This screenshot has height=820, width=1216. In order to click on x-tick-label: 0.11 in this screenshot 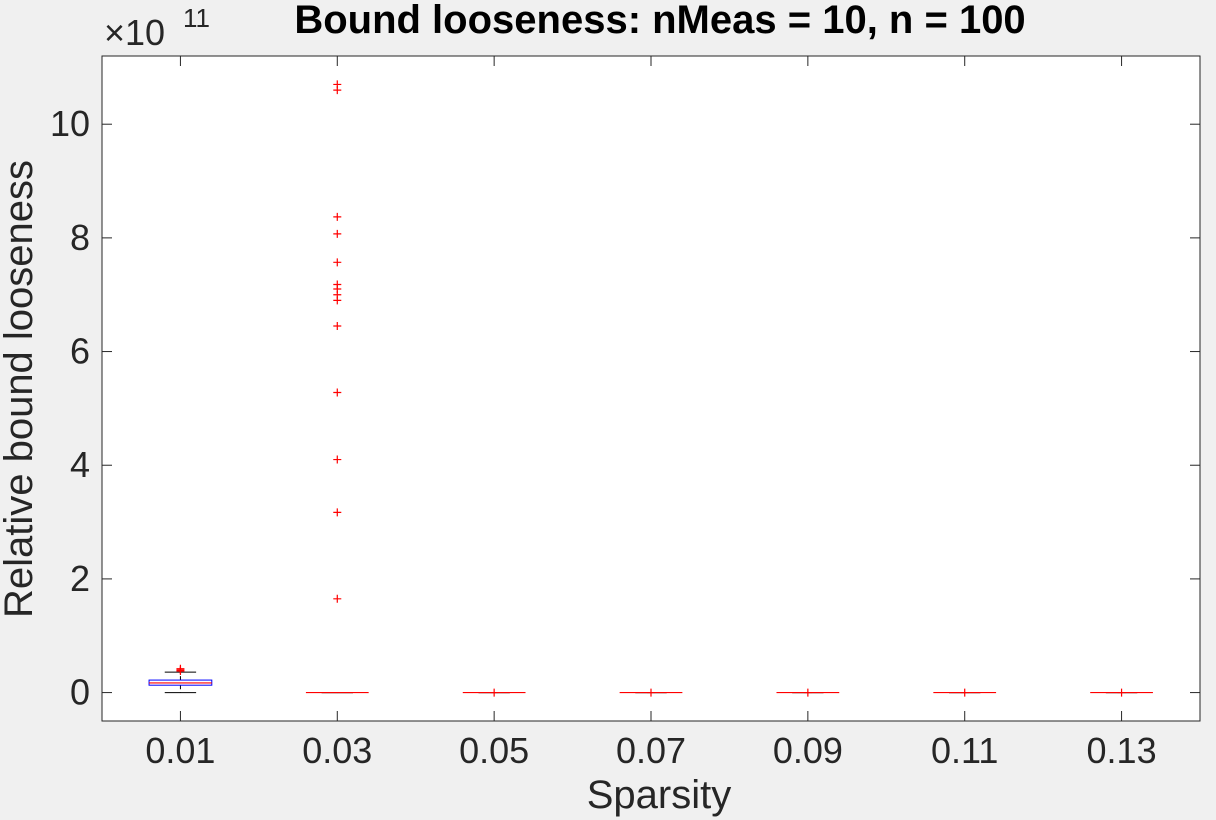, I will do `click(964, 750)`.